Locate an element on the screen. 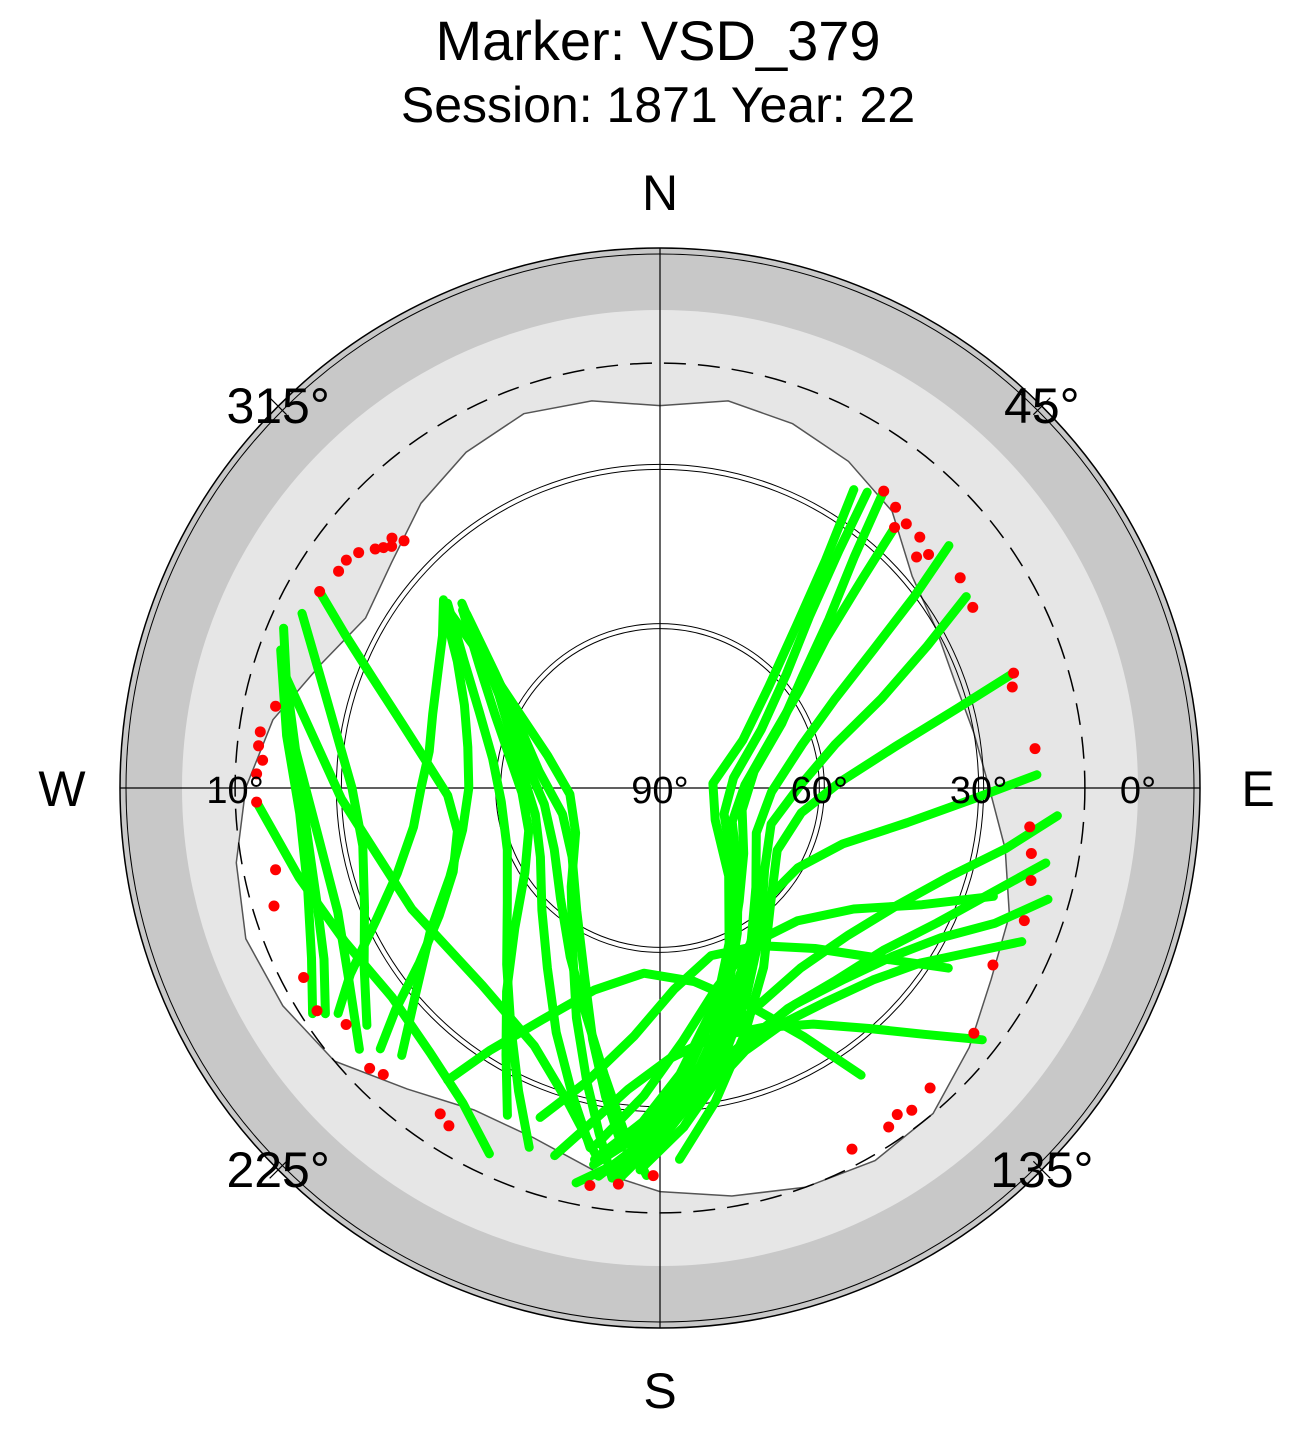 The height and width of the screenshot is (1444, 1316). compass-east: E is located at coordinates (1257, 789).